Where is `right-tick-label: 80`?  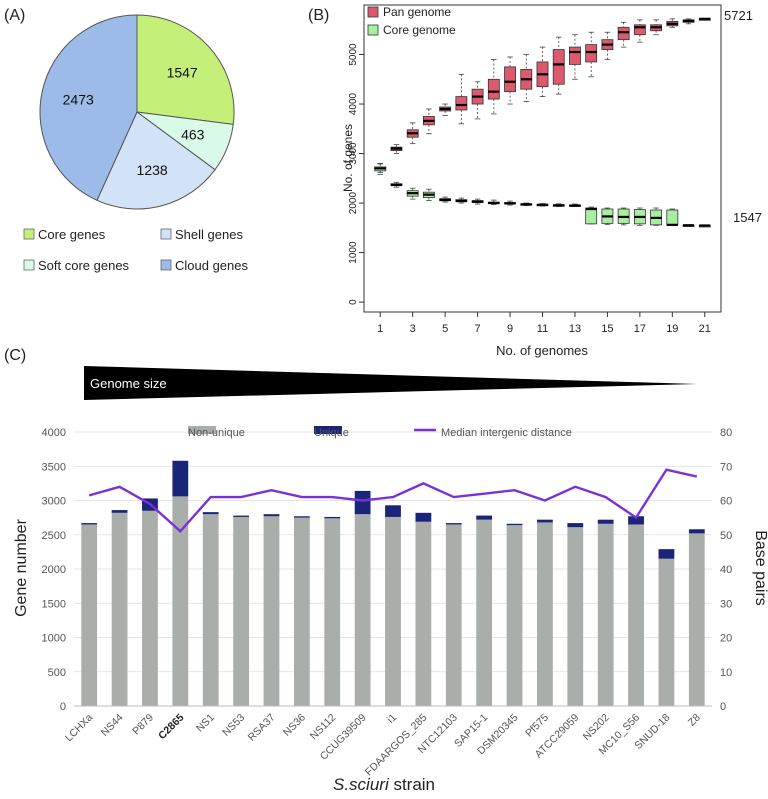 right-tick-label: 80 is located at coordinates (726, 433).